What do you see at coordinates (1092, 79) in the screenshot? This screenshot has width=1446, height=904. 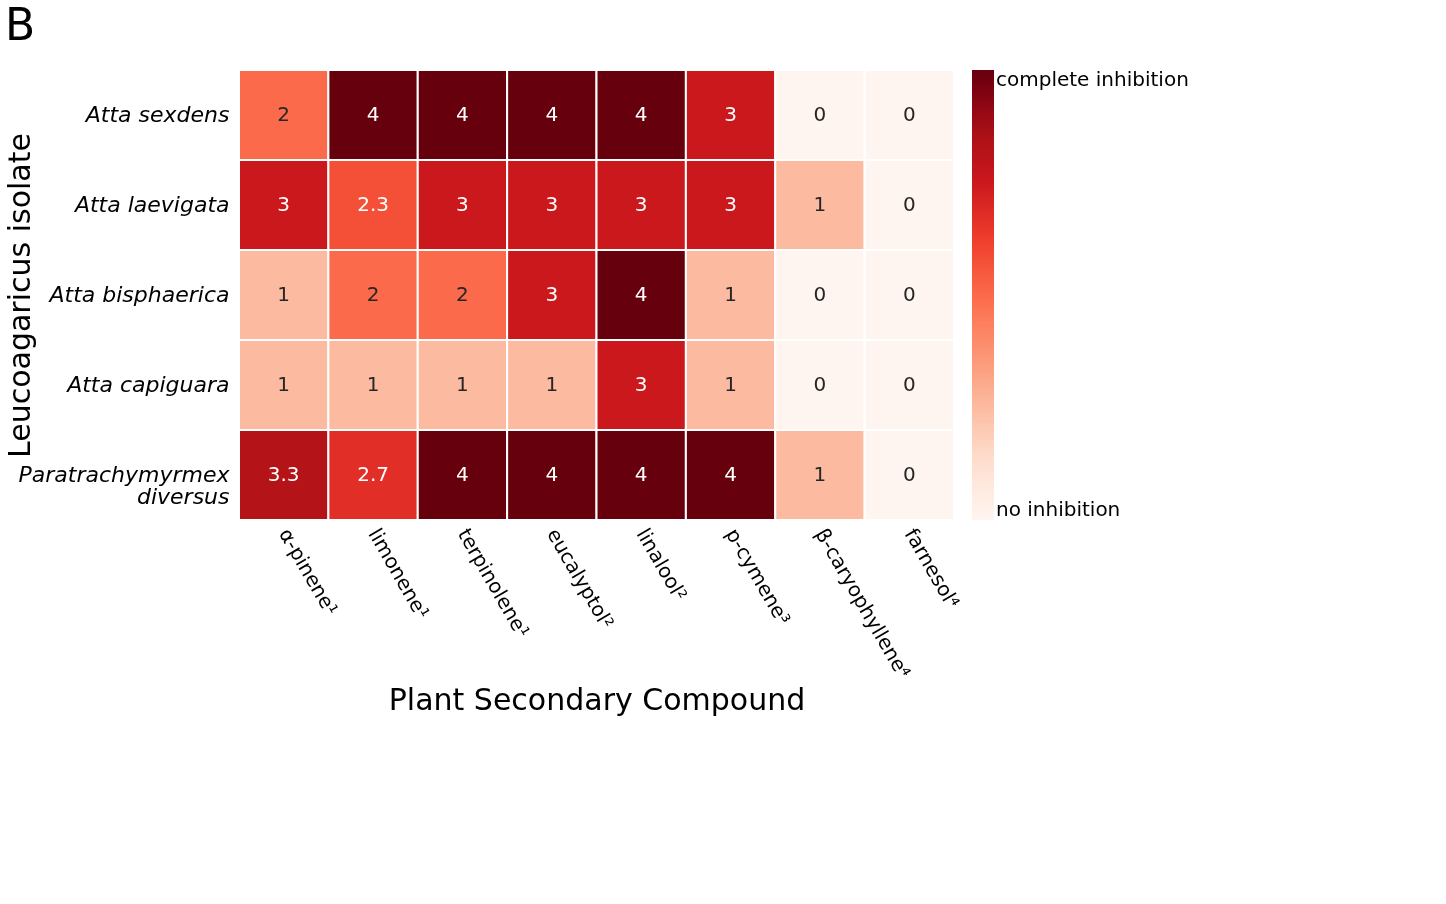 I see `color-bar-label: complete inhibition` at bounding box center [1092, 79].